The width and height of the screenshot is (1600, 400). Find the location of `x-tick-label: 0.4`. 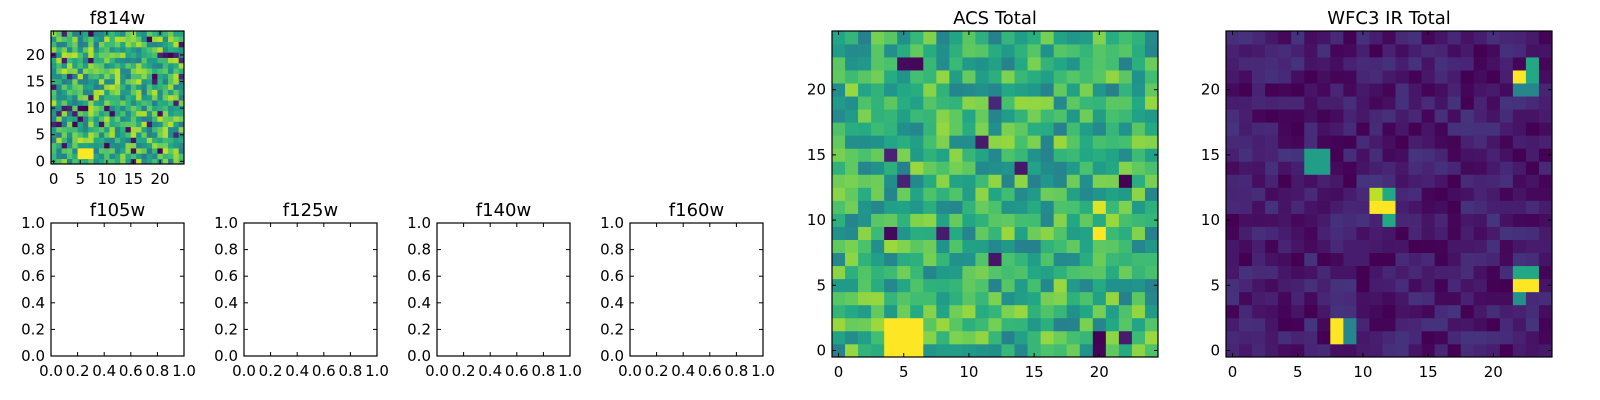

x-tick-label: 0.4 is located at coordinates (297, 371).